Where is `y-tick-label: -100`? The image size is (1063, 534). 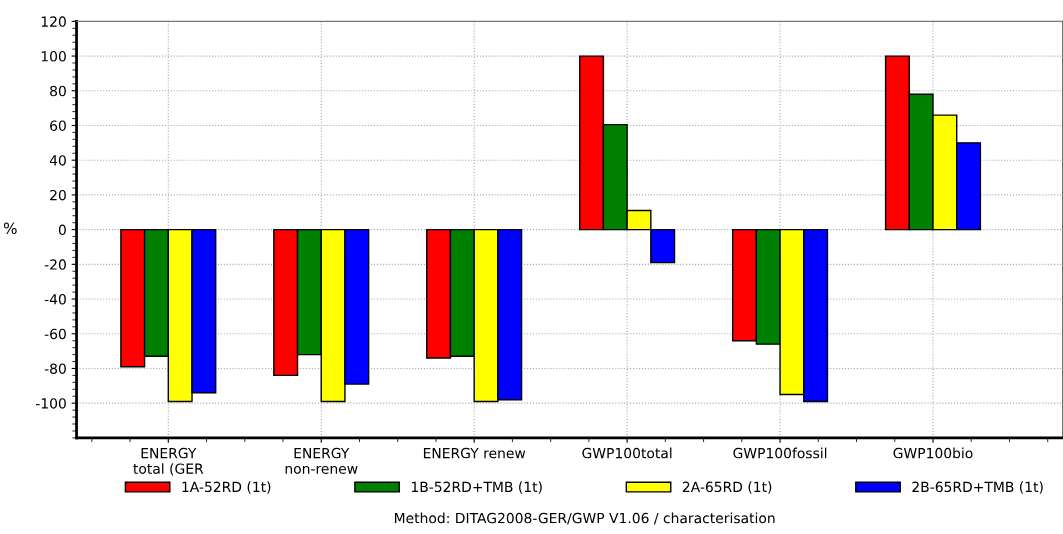
y-tick-label: -100 is located at coordinates (50, 403).